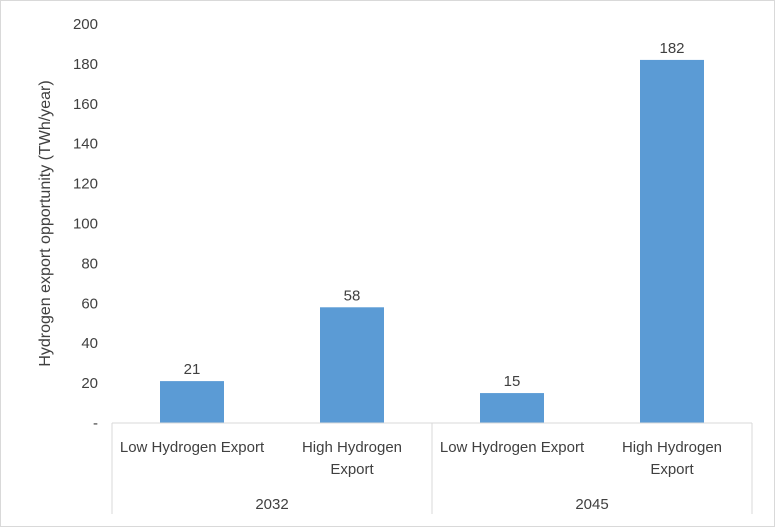 The height and width of the screenshot is (532, 775). I want to click on y-tick-label: 180, so click(85, 64).